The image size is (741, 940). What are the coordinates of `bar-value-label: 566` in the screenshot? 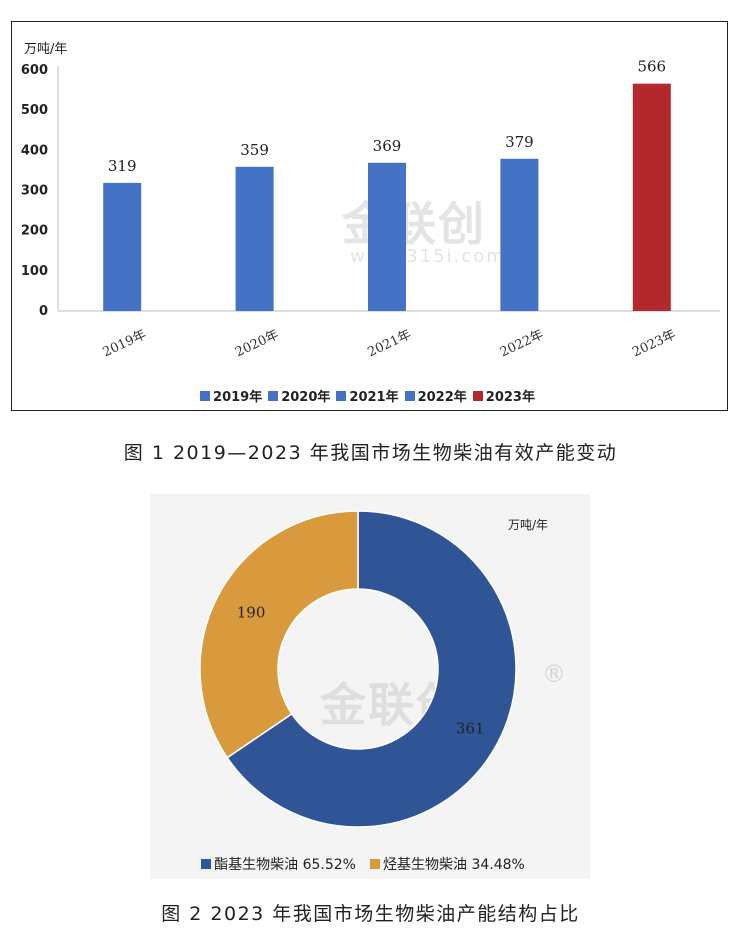 It's located at (651, 67).